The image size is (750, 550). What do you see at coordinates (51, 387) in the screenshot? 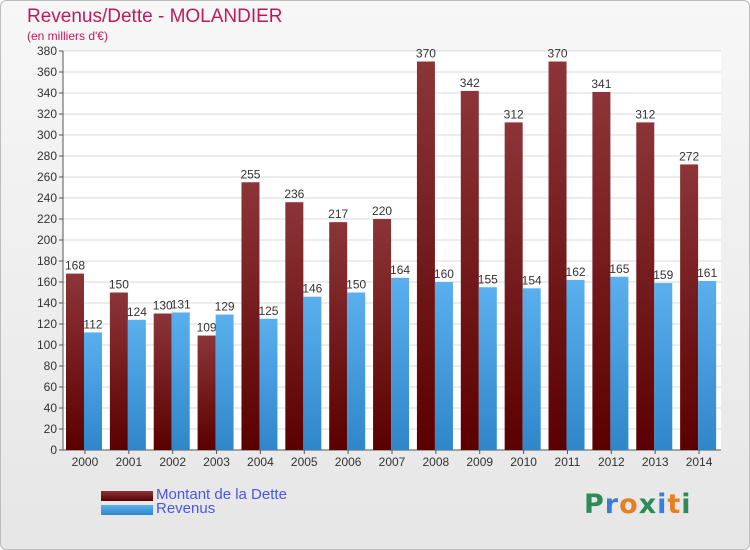
I see `y-tick-label: 60` at bounding box center [51, 387].